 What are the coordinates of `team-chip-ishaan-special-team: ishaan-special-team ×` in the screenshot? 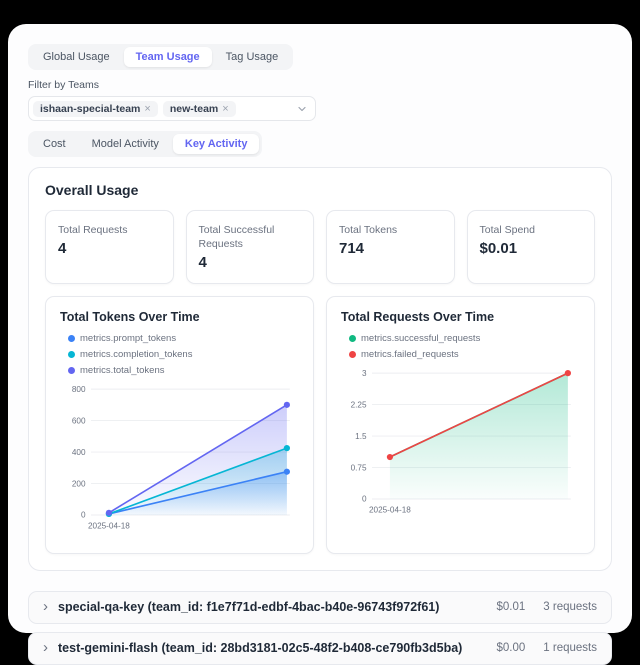 It's located at (95, 109).